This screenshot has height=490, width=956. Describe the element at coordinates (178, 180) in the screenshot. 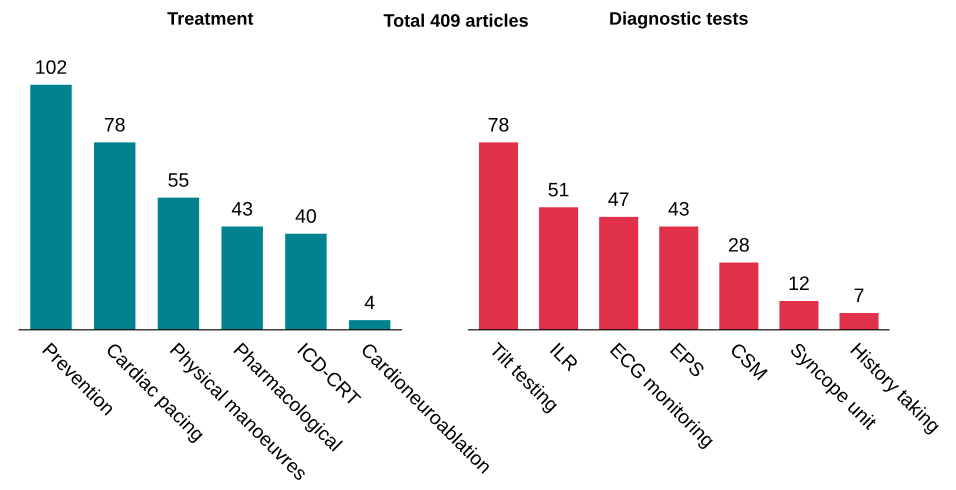

I see `data-label: 55` at that location.